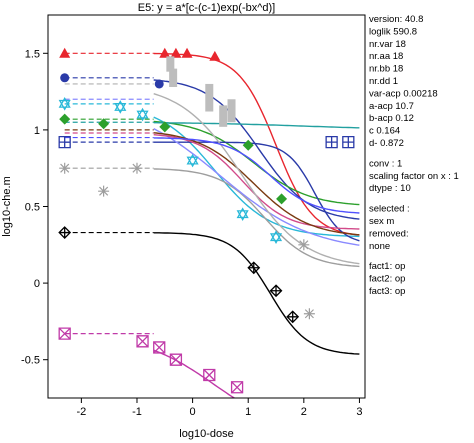 This screenshot has height=443, width=474. What do you see at coordinates (389, 233) in the screenshot?
I see `panel-line: removed:` at bounding box center [389, 233].